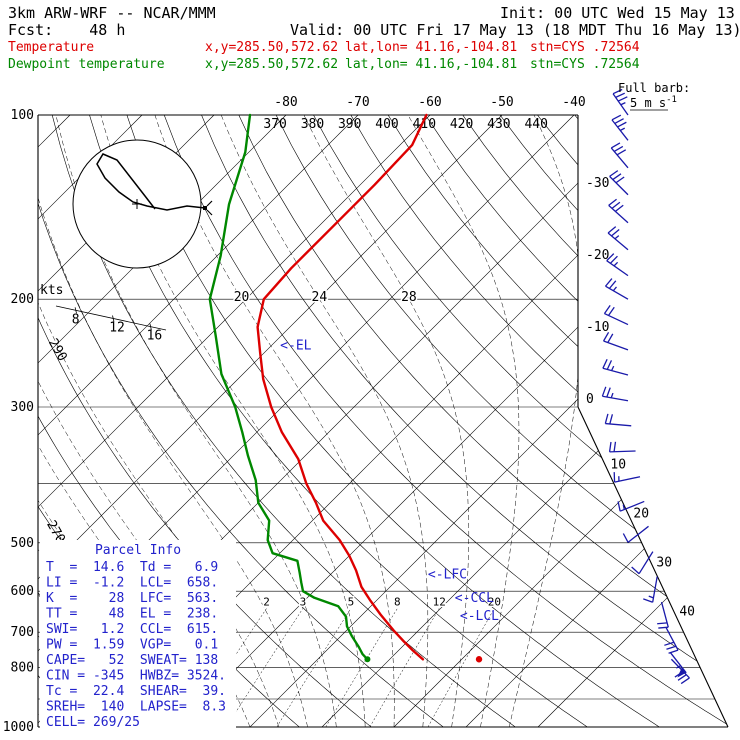 The image size is (740, 740). What do you see at coordinates (136, 707) in the screenshot?
I see `parcel-row: SREH= 140 LAPSE= 8.3` at bounding box center [136, 707].